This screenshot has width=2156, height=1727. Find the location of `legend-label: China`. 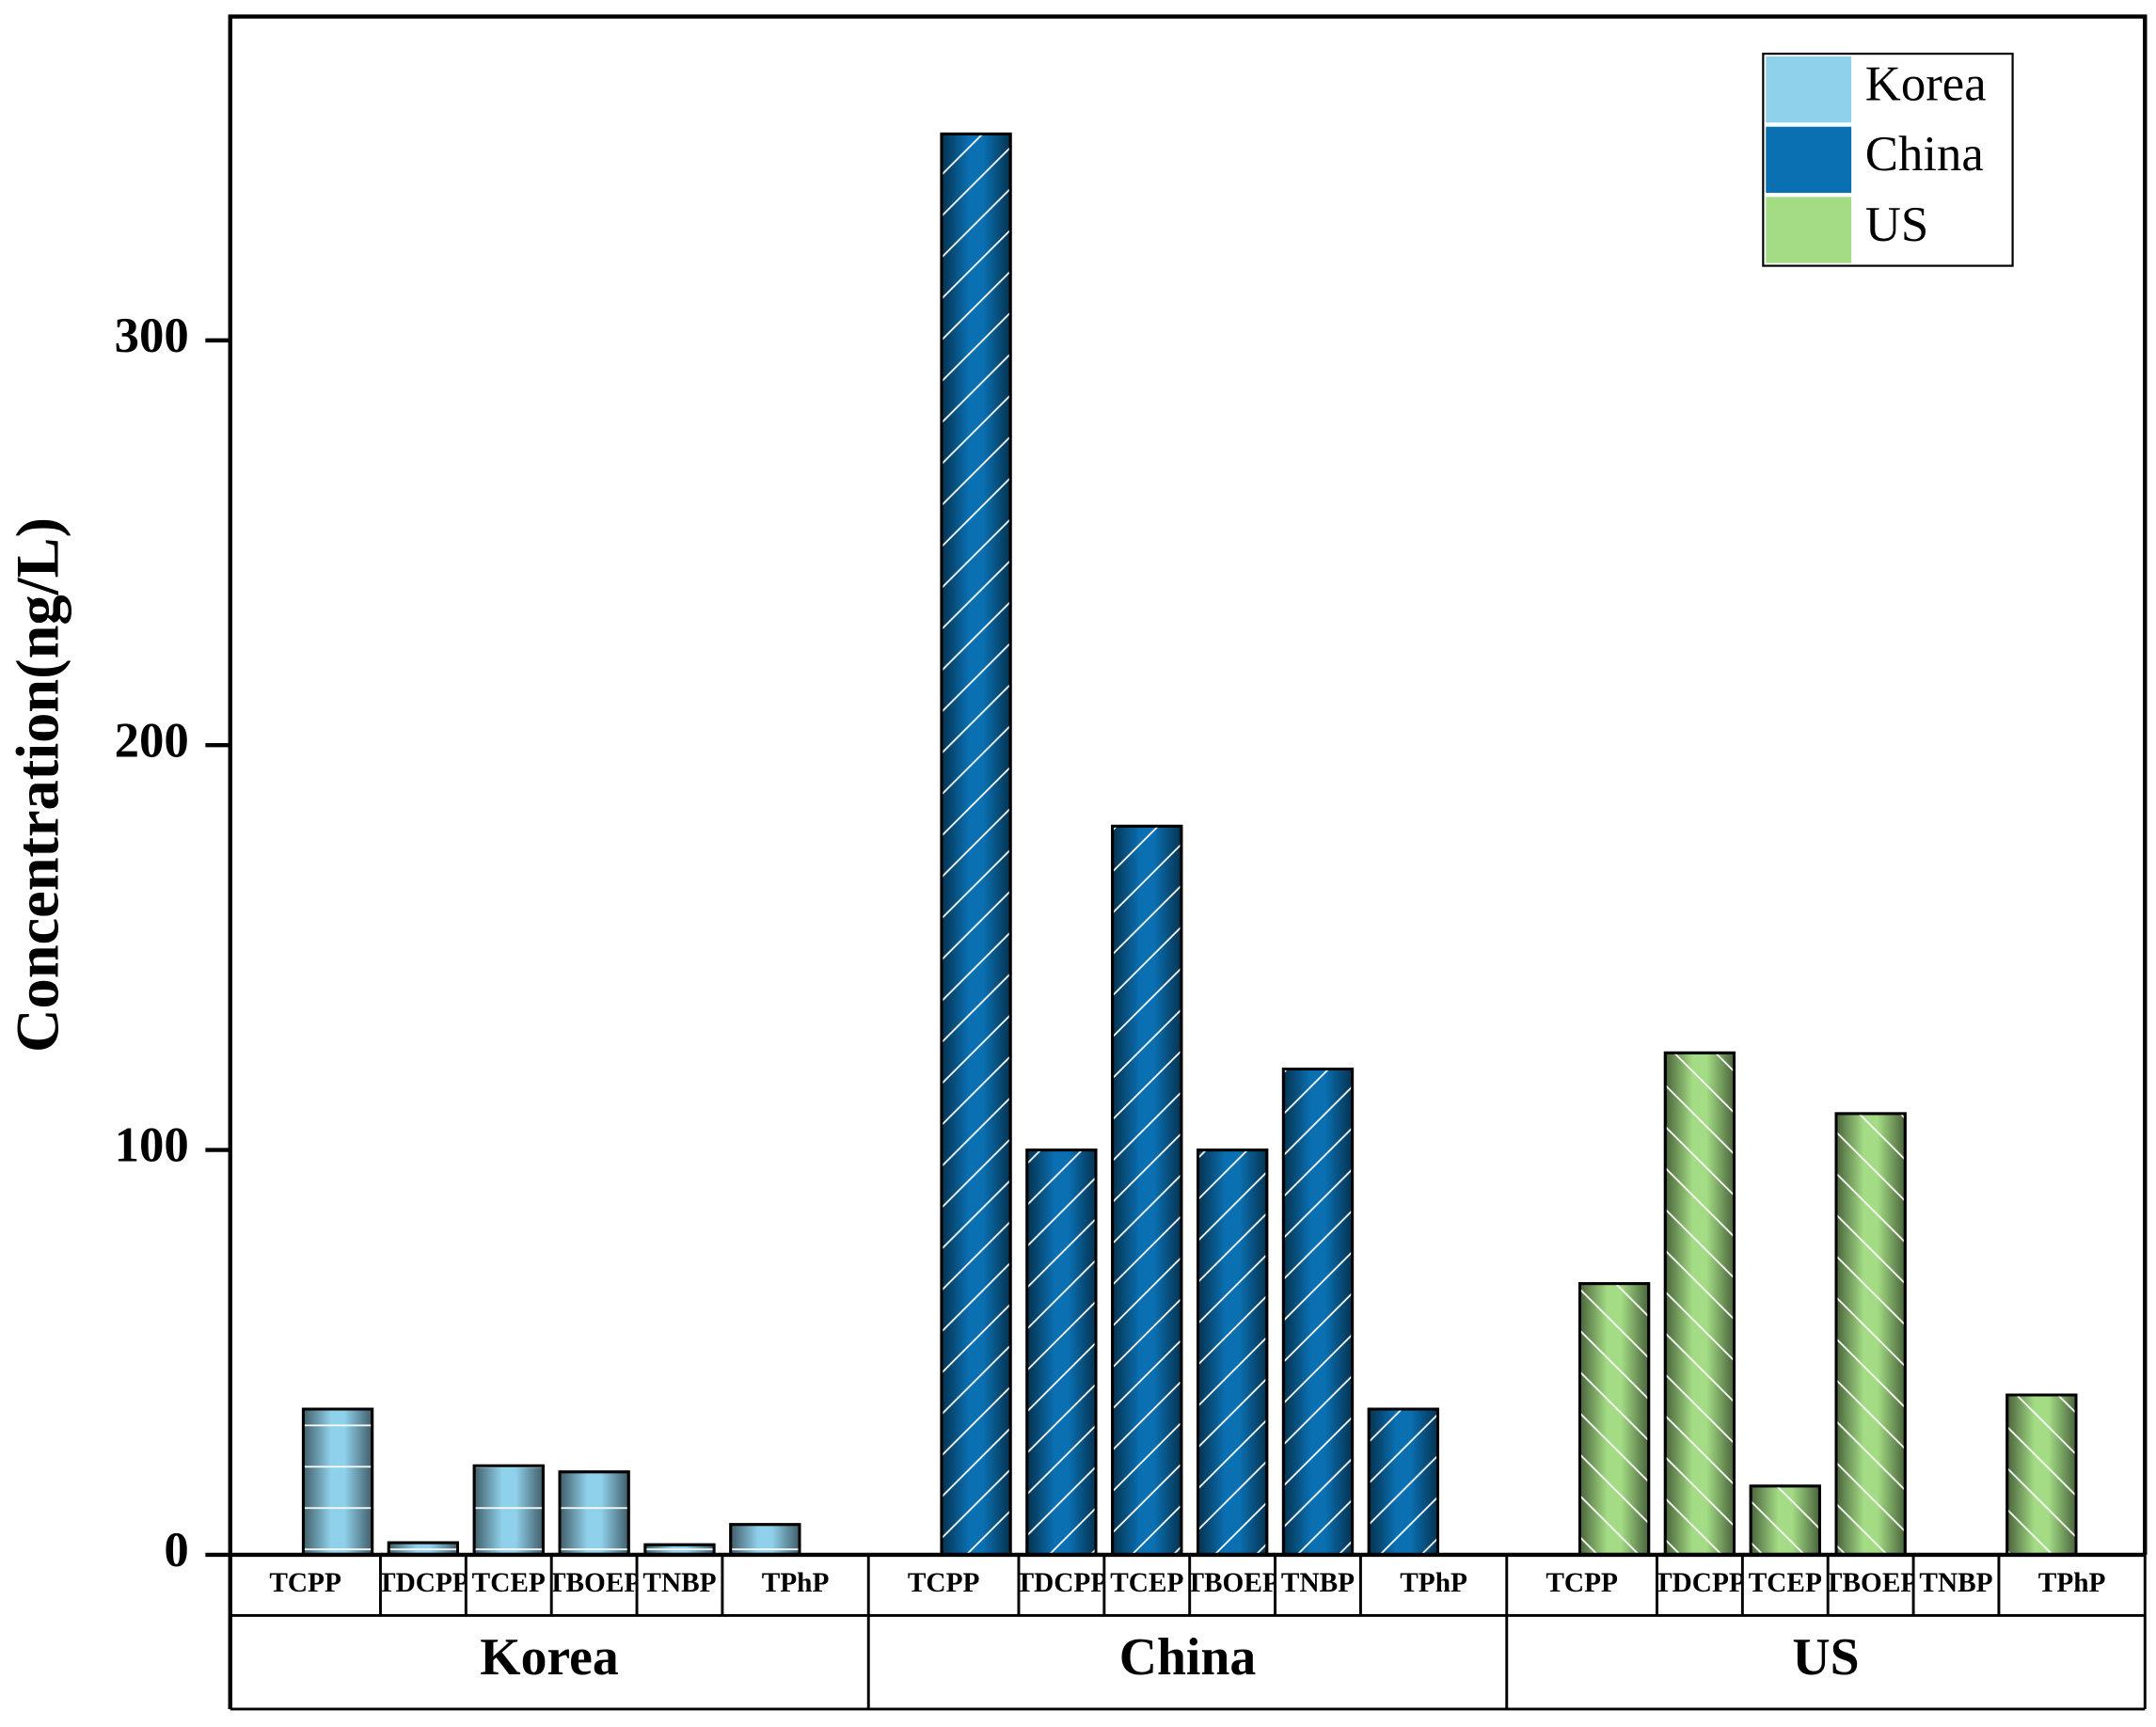

legend-label: China is located at coordinates (1924, 154).